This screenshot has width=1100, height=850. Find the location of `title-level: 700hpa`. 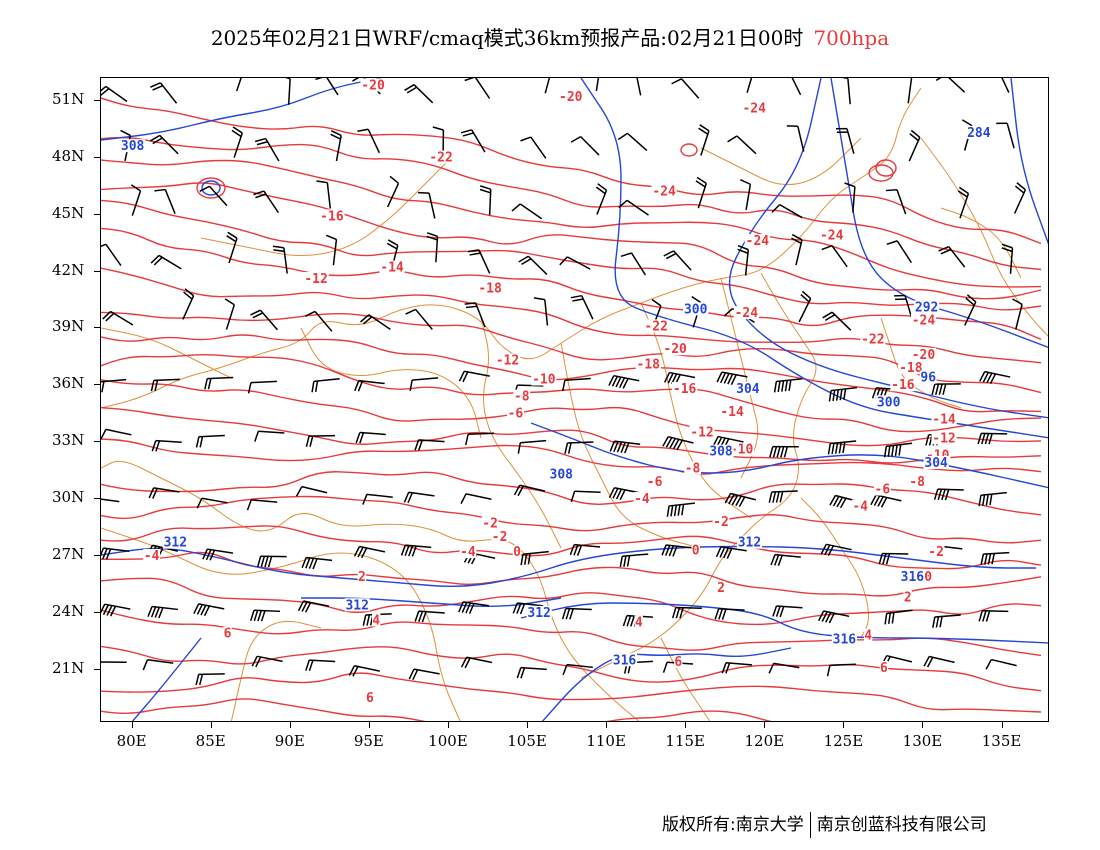

title-level: 700hpa is located at coordinates (851, 38).